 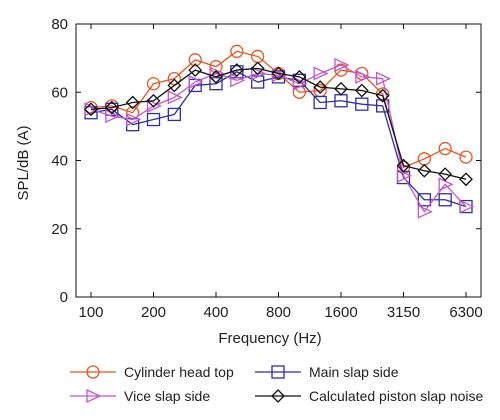 What do you see at coordinates (179, 372) in the screenshot?
I see `legend-label: Cylinder head top` at bounding box center [179, 372].